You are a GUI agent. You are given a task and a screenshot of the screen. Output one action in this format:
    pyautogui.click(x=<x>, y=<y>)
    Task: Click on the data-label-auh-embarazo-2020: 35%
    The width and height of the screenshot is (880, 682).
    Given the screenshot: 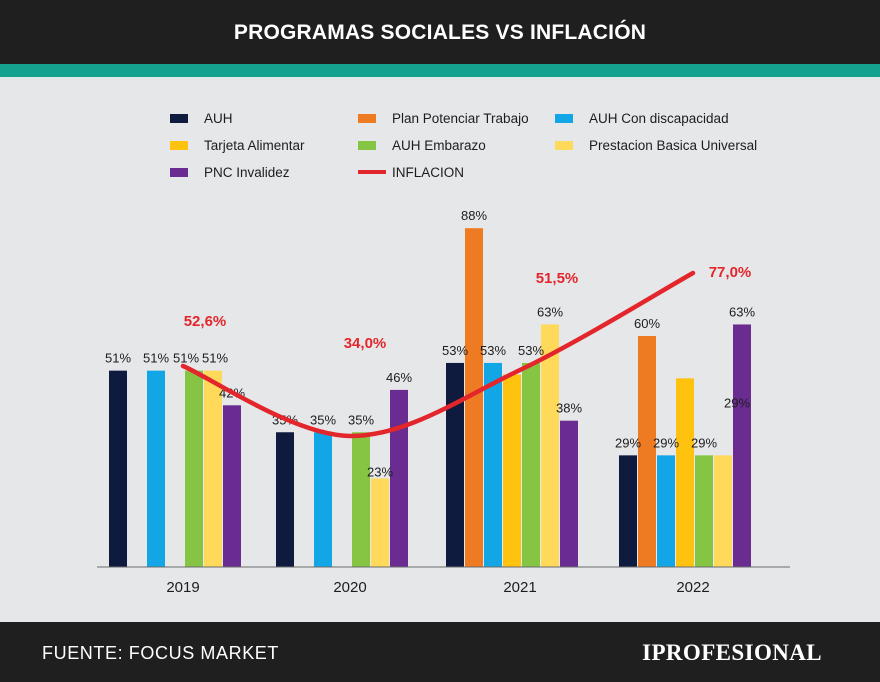 What is the action you would take?
    pyautogui.click(x=361, y=419)
    